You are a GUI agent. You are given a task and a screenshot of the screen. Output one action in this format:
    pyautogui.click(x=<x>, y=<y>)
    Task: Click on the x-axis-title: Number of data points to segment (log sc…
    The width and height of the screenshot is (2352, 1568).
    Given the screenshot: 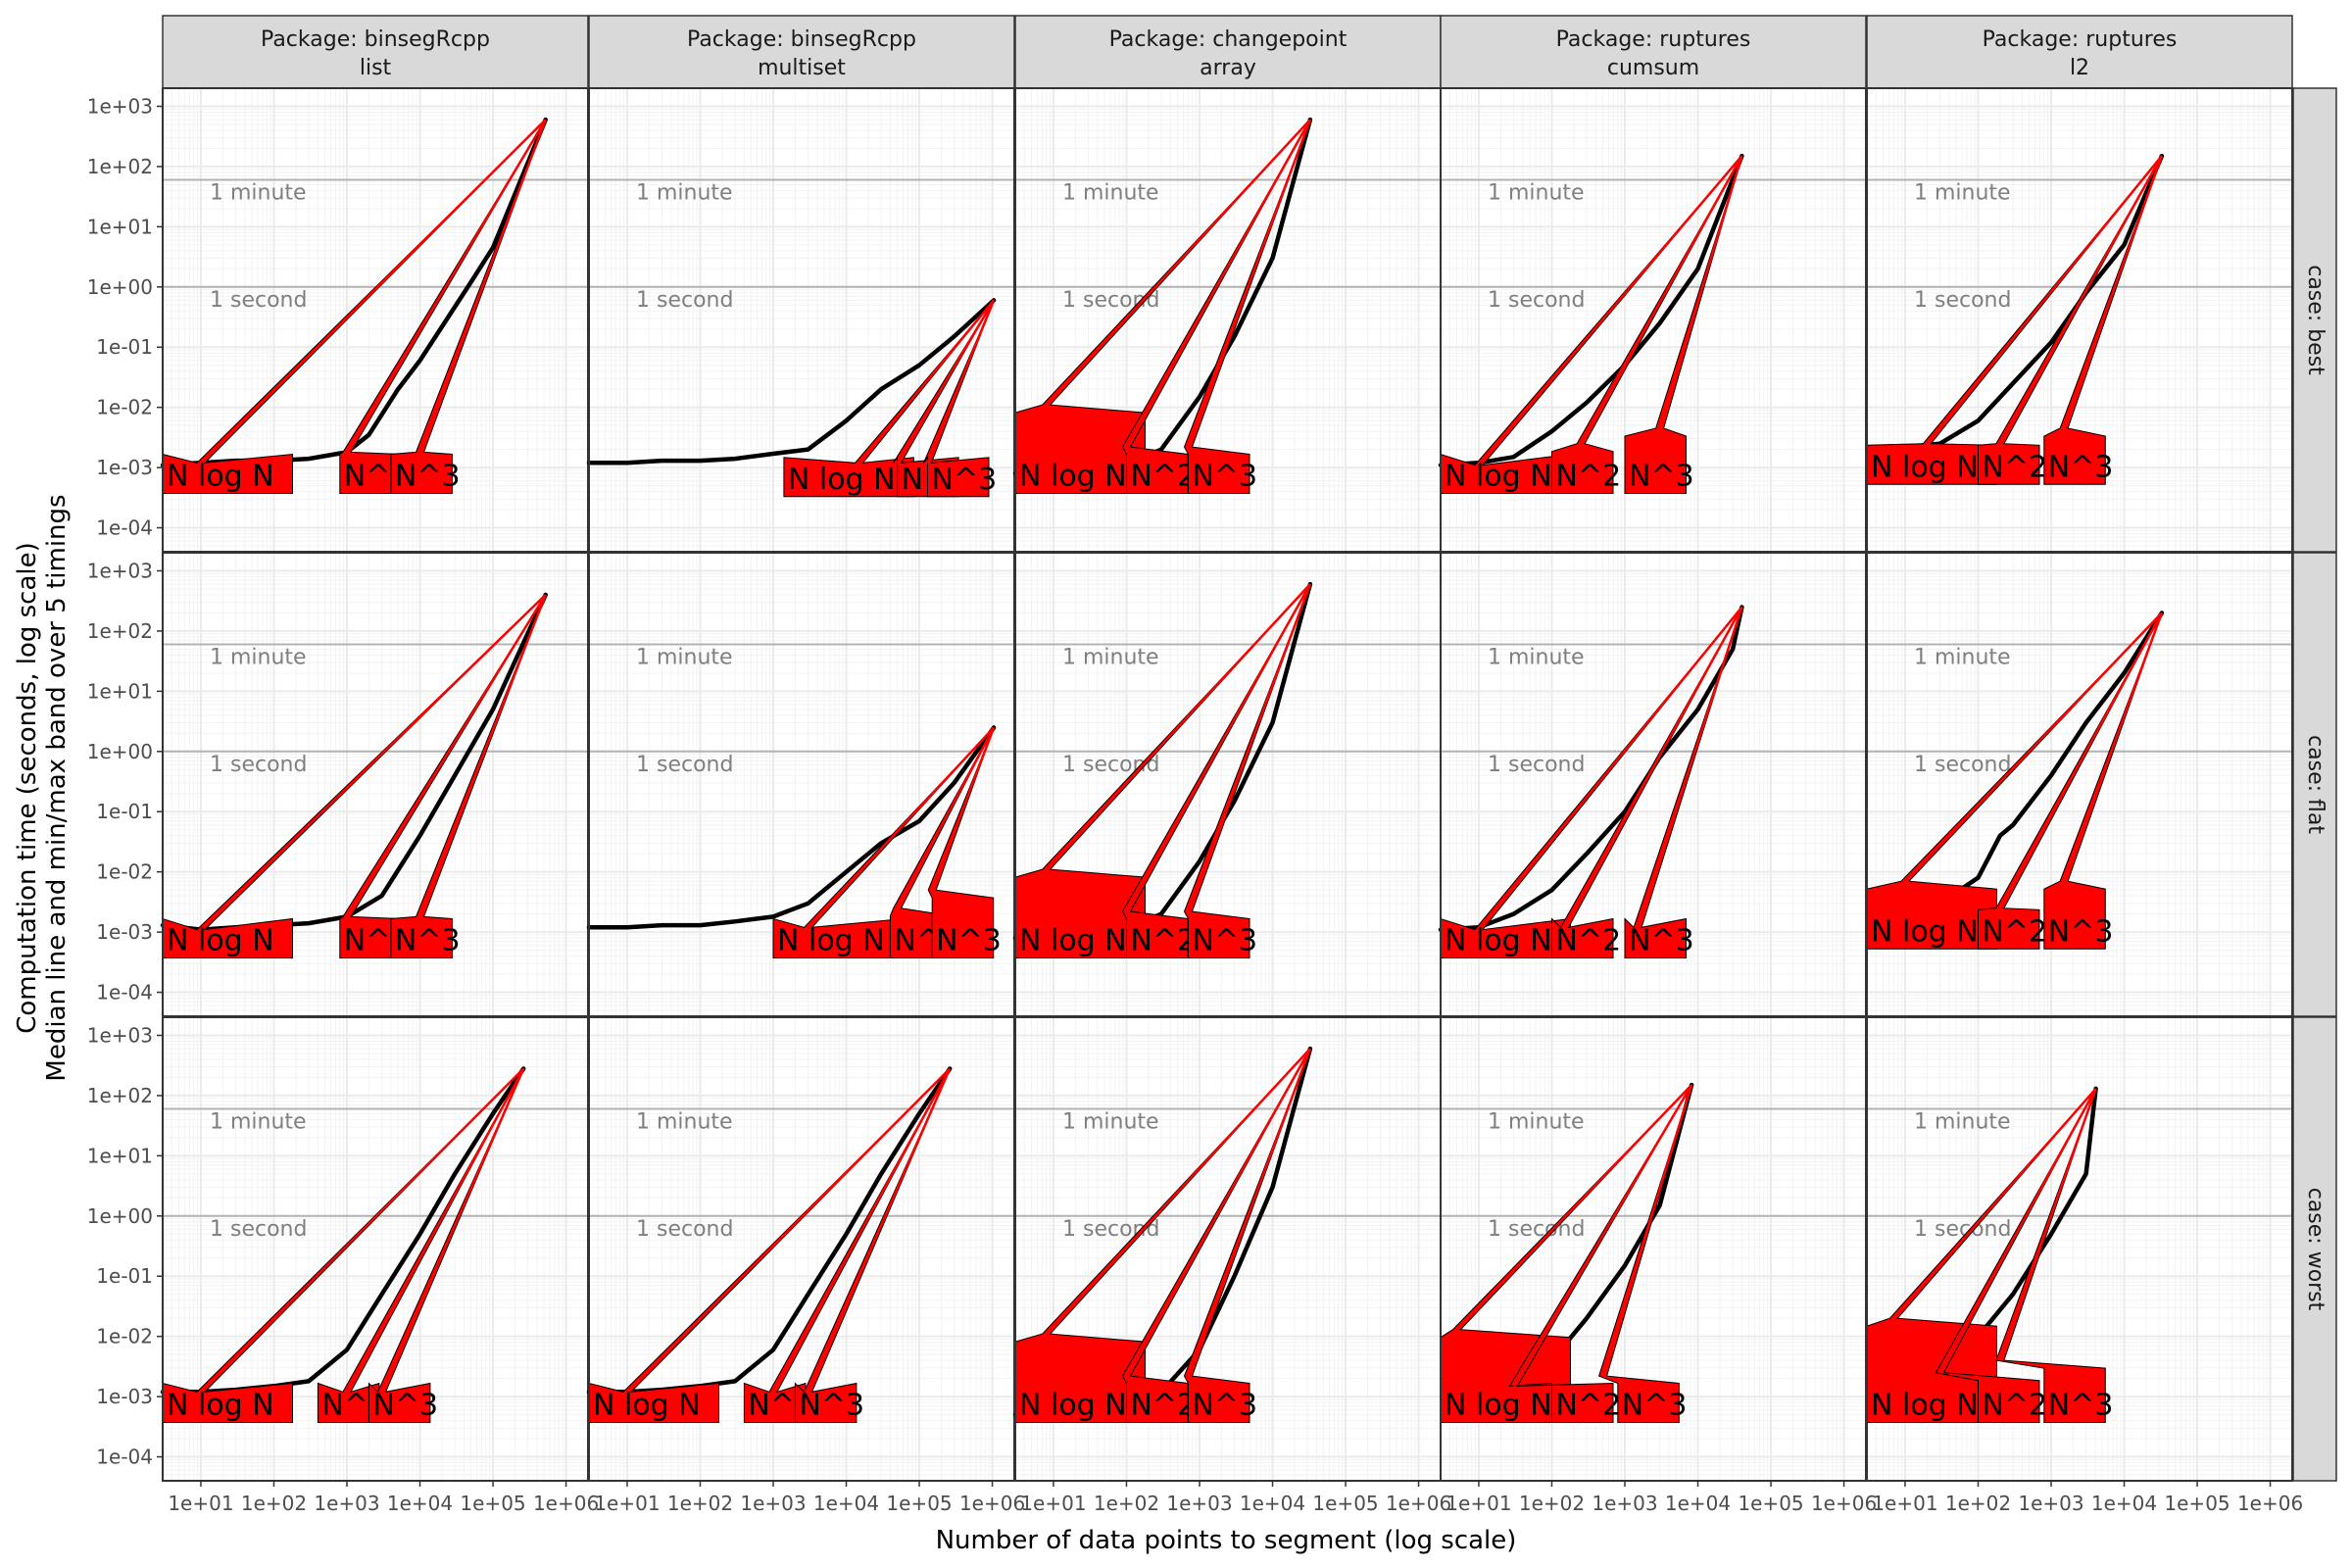 What is the action you would take?
    pyautogui.click(x=1226, y=1540)
    